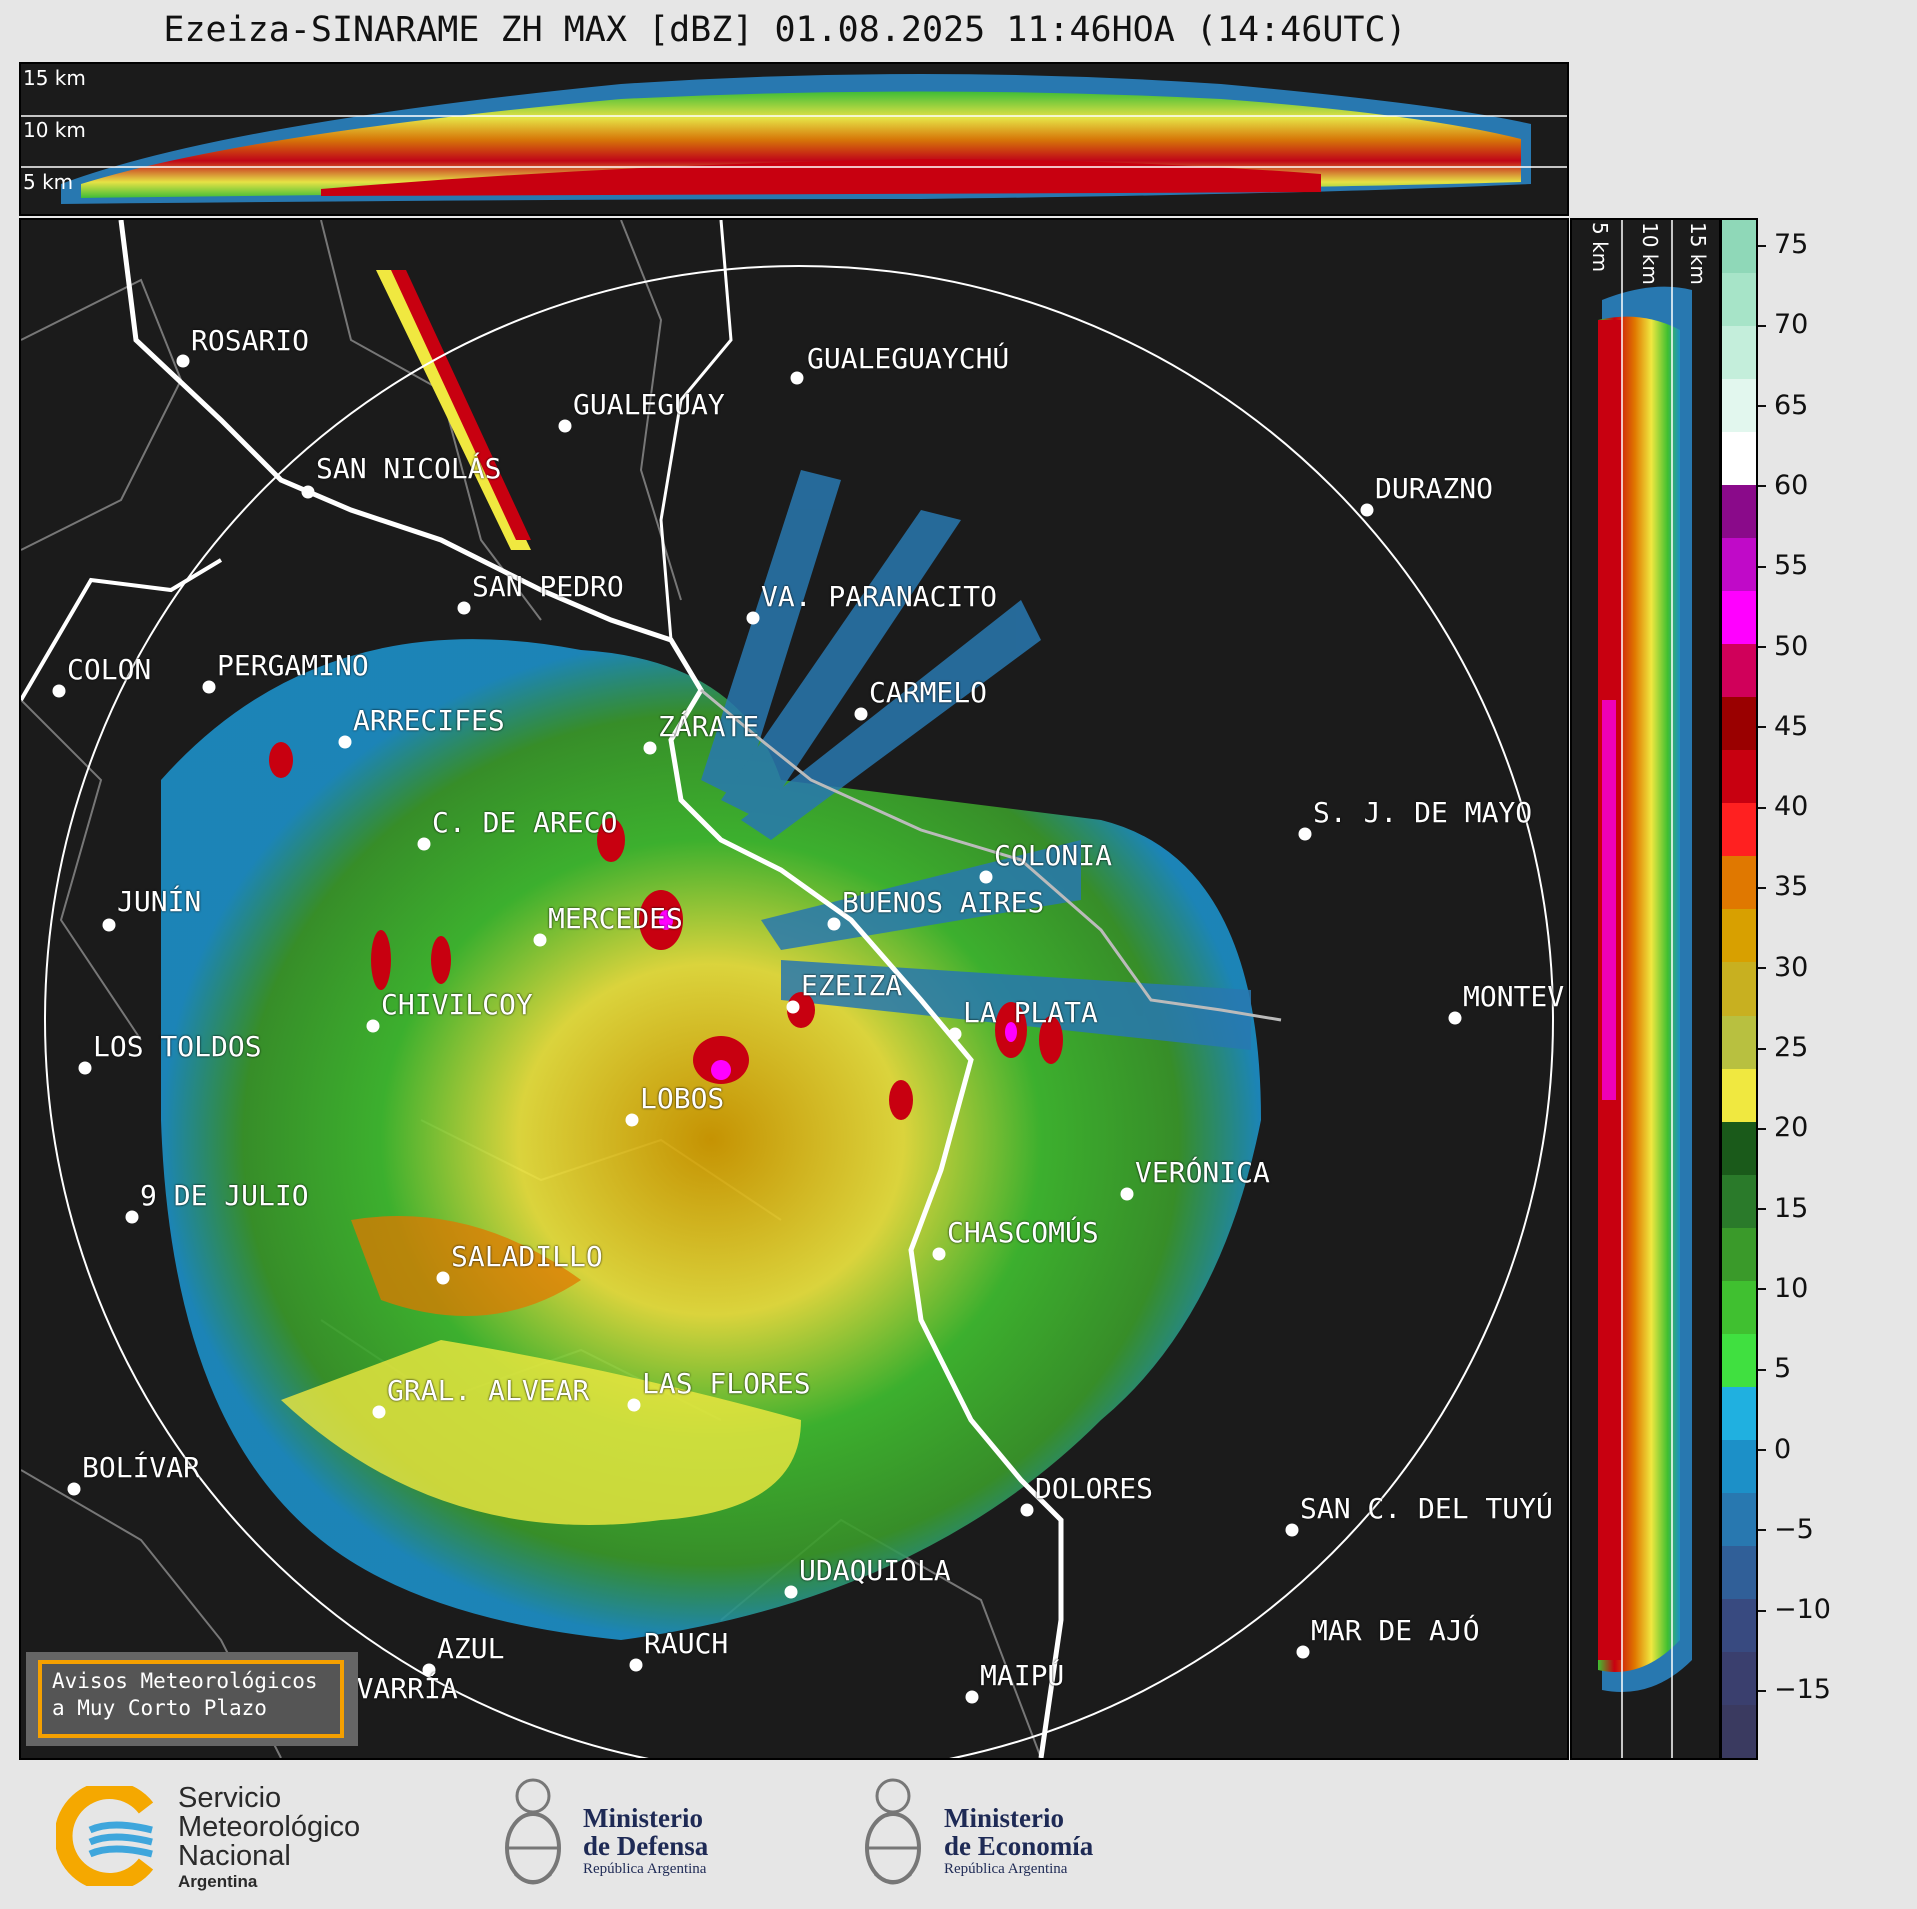 This screenshot has height=1909, width=1917. What do you see at coordinates (1782, 1208) in the screenshot?
I see `colorbar-tick-label: 15` at bounding box center [1782, 1208].